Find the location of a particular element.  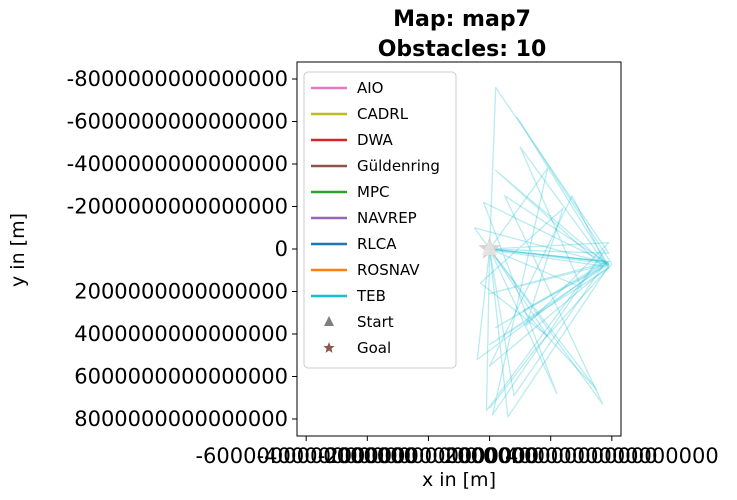

legend-swatch-start is located at coordinates (329, 321).